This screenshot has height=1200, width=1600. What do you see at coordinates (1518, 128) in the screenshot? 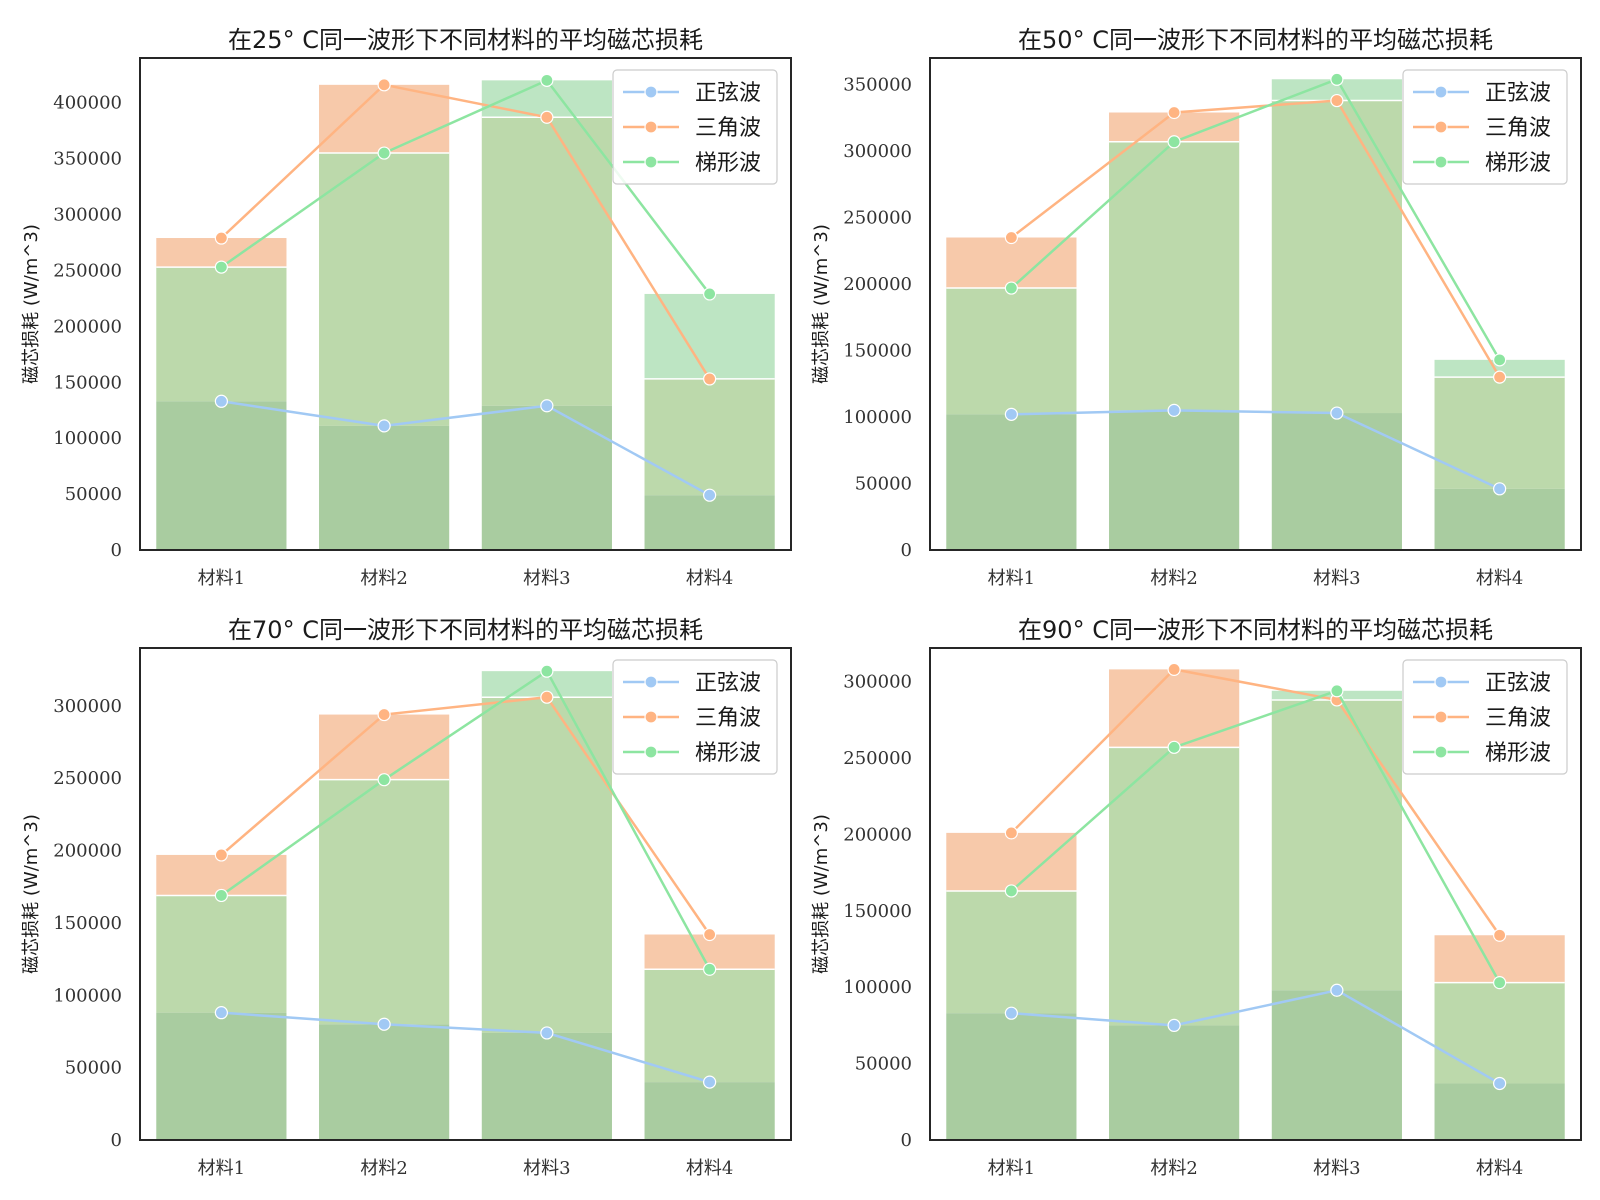
I see `legend-label: 三角波` at bounding box center [1518, 128].